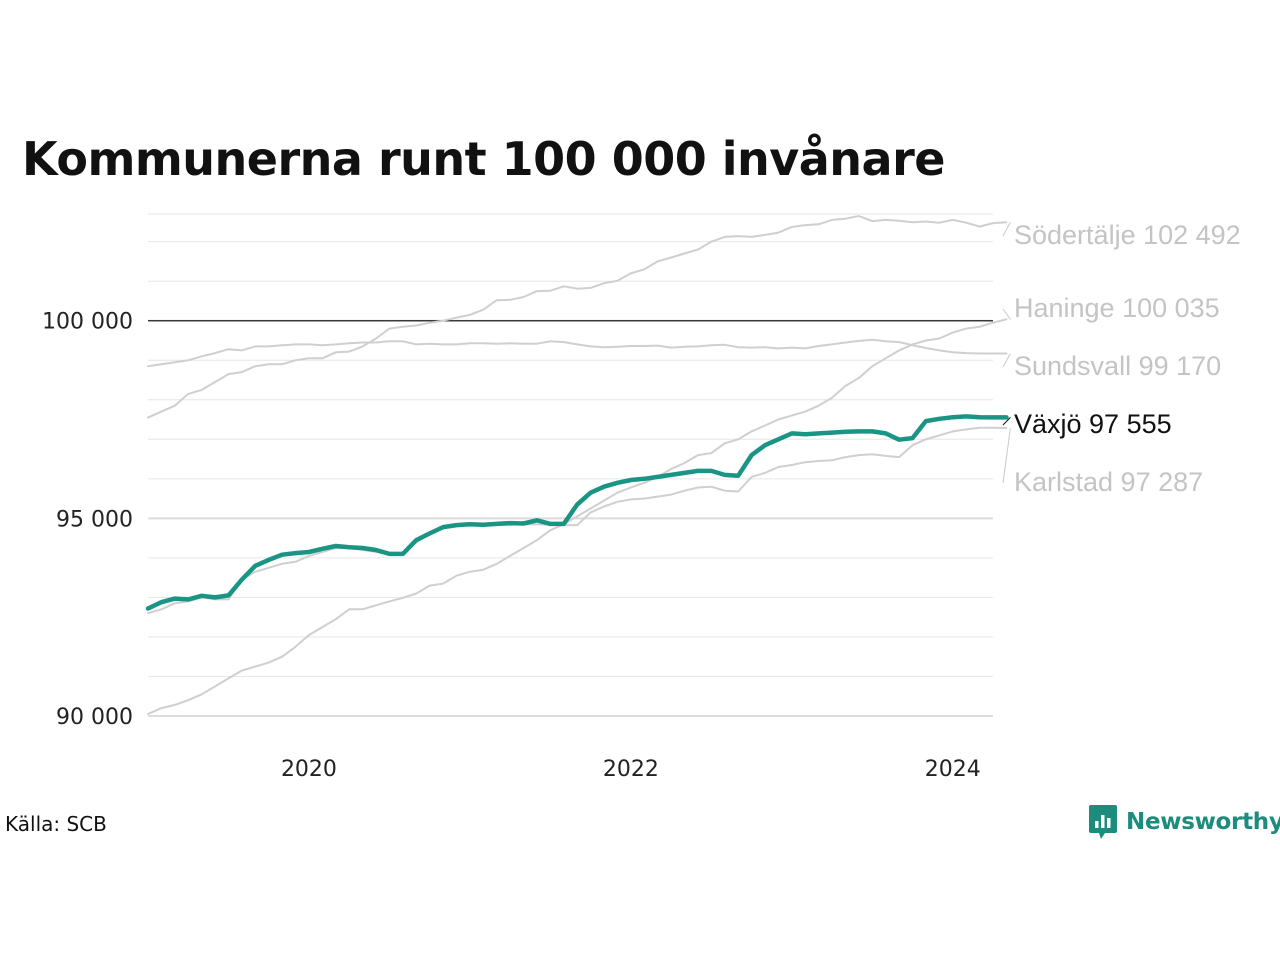  What do you see at coordinates (56, 824) in the screenshot?
I see `source-note: Källa: SCB` at bounding box center [56, 824].